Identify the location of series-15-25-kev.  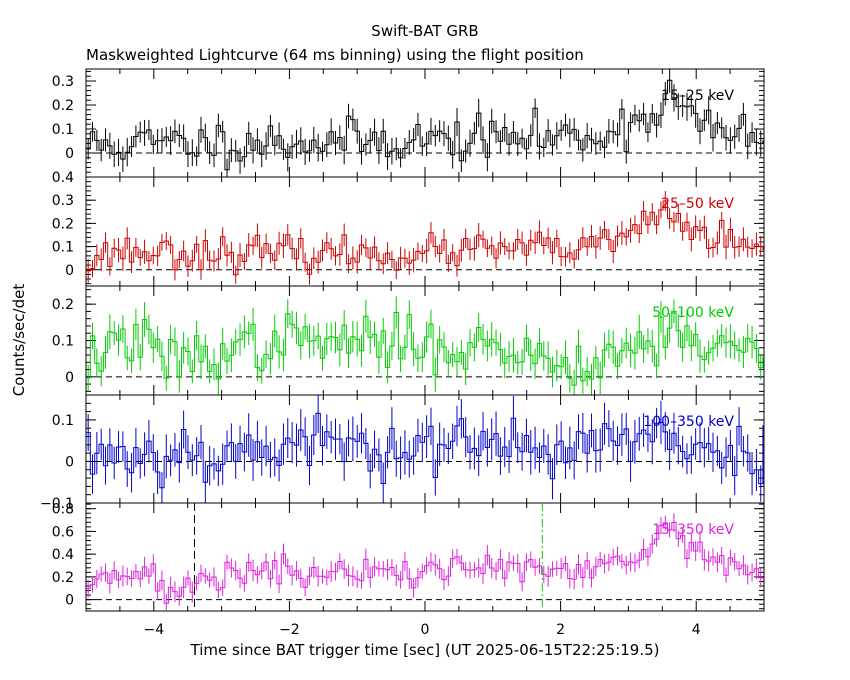
(425, 123).